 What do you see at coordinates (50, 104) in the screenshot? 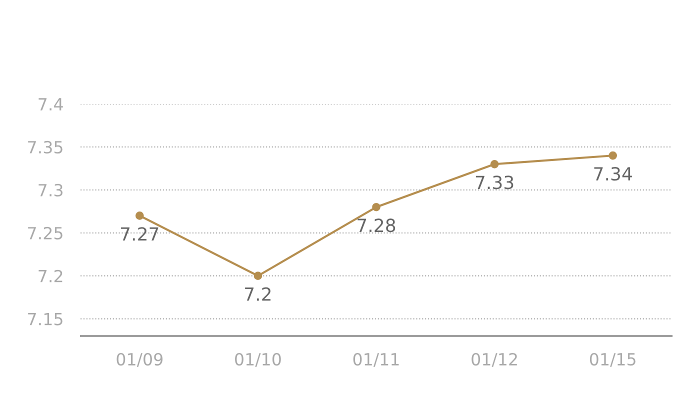
I see `y-tick-label: 7.4` at bounding box center [50, 104].